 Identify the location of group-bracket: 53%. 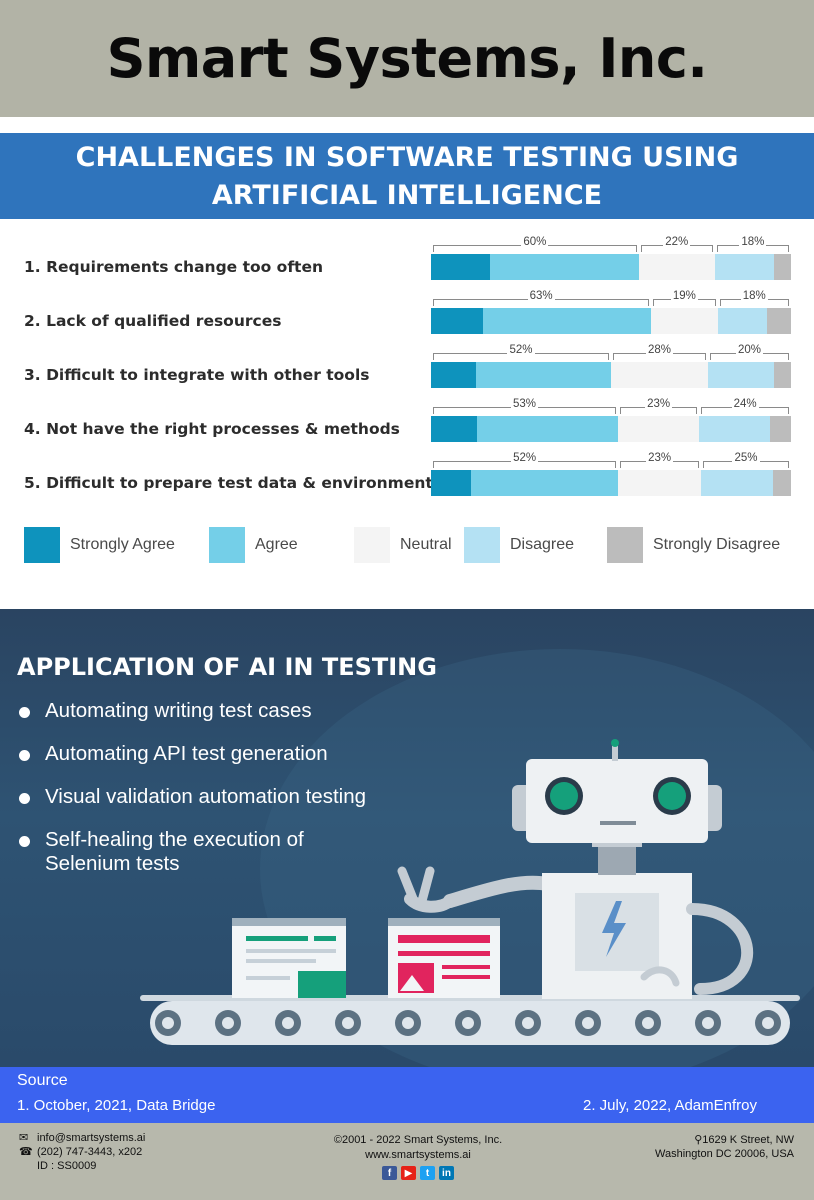
(525, 407).